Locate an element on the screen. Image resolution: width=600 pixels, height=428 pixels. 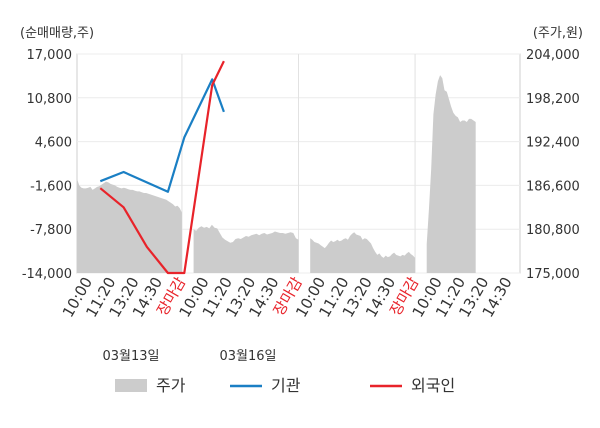
left-tick-label: 10,800 is located at coordinates (50, 99).